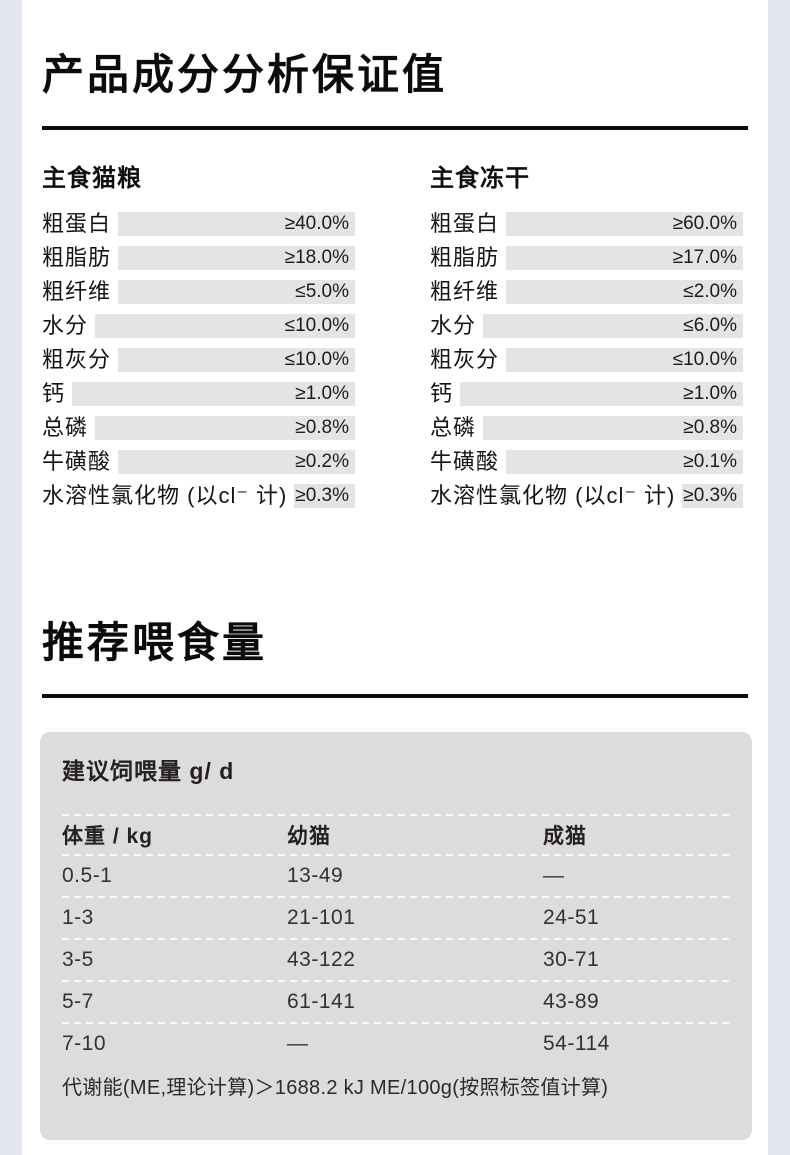 The width and height of the screenshot is (790, 1155). I want to click on nutrient-row: 粗脂肪 ≥17.0%, so click(586, 258).